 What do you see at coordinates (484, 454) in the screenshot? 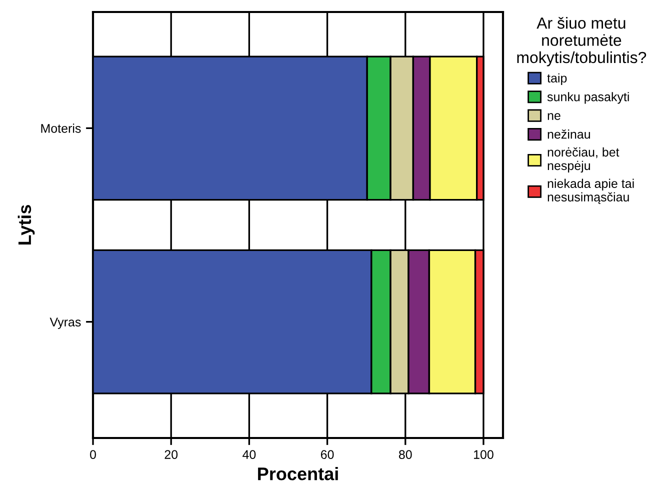
I see `x-tick-label: 100` at bounding box center [484, 454].